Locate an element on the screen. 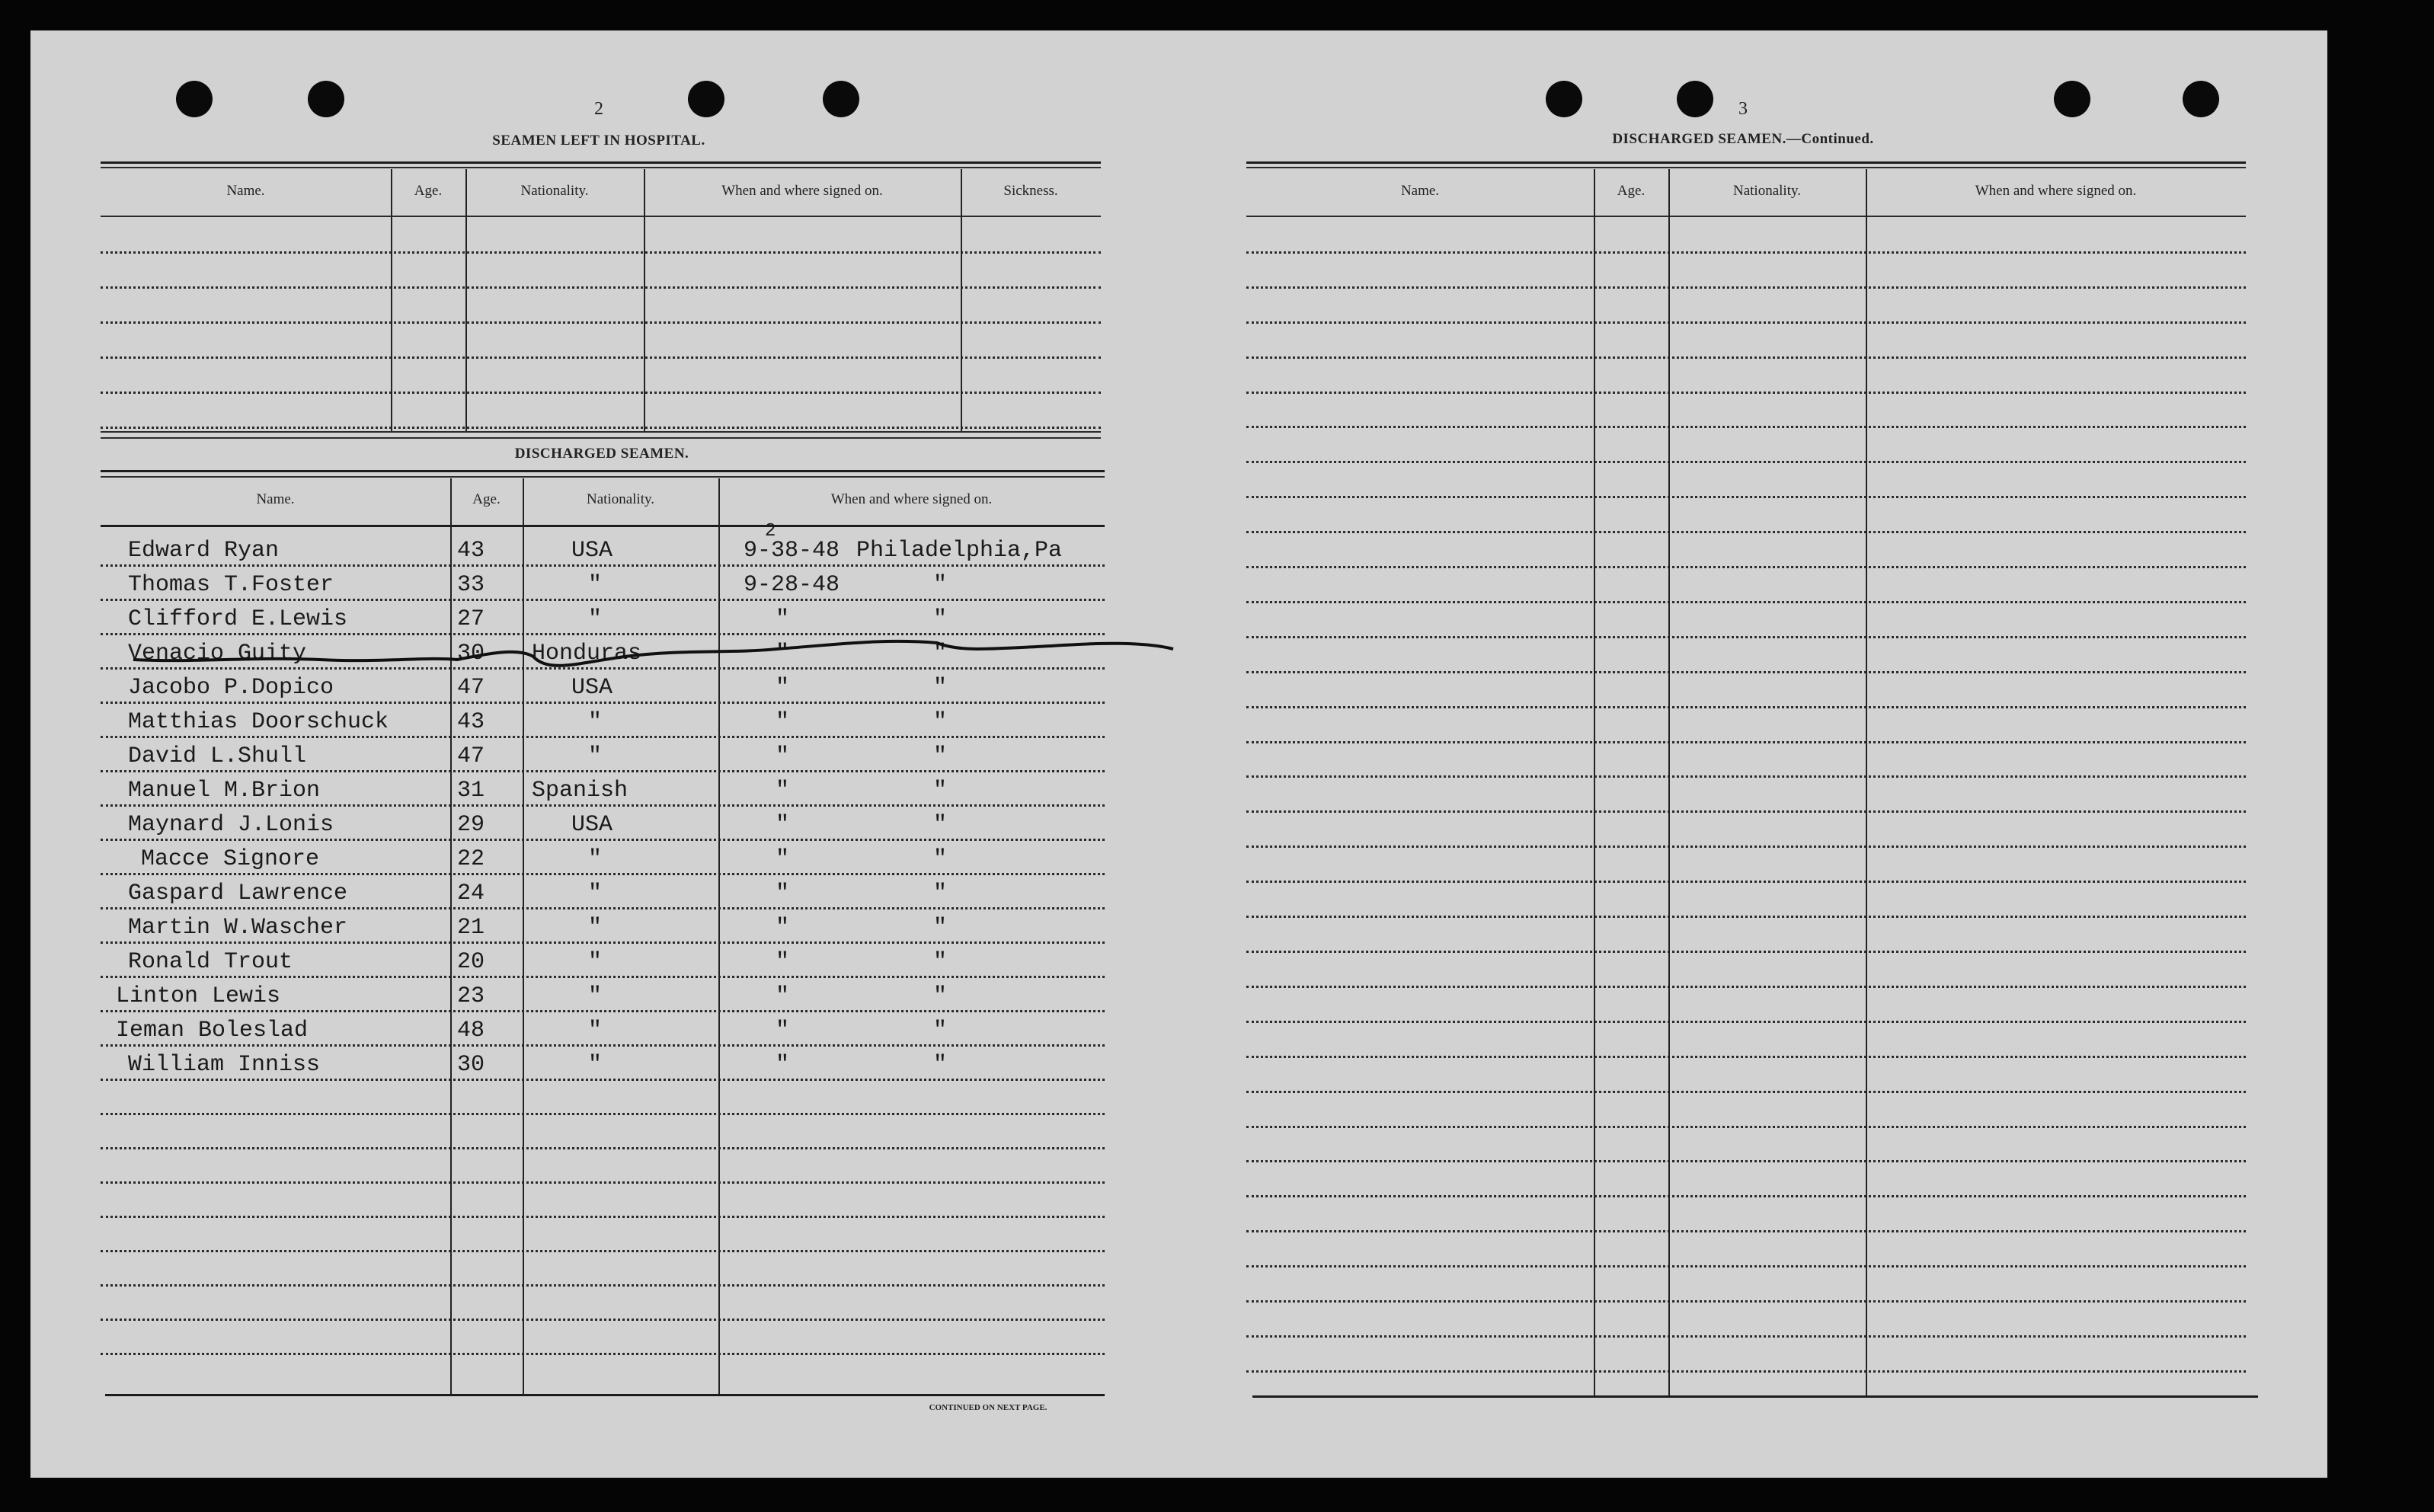 This screenshot has width=2434, height=1512. seaman-age: 29 is located at coordinates (471, 825).